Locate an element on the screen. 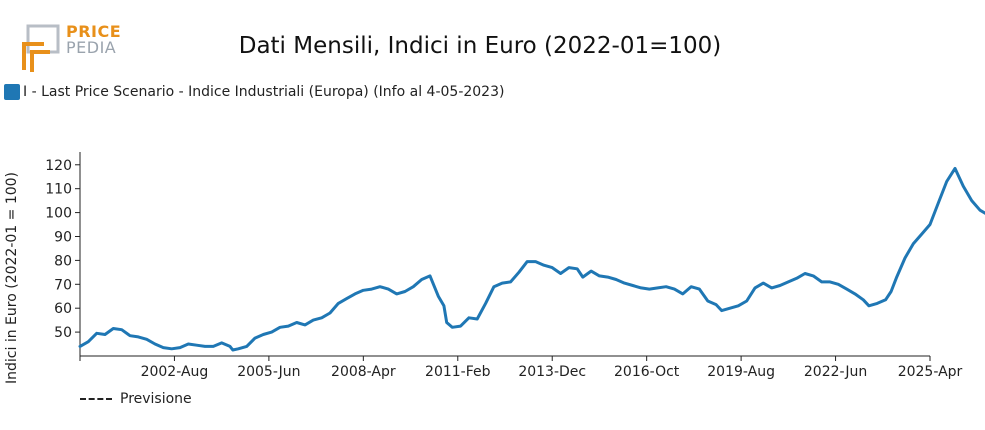 This screenshot has height=430, width=985. y-tick-label: 120 is located at coordinates (58, 166).